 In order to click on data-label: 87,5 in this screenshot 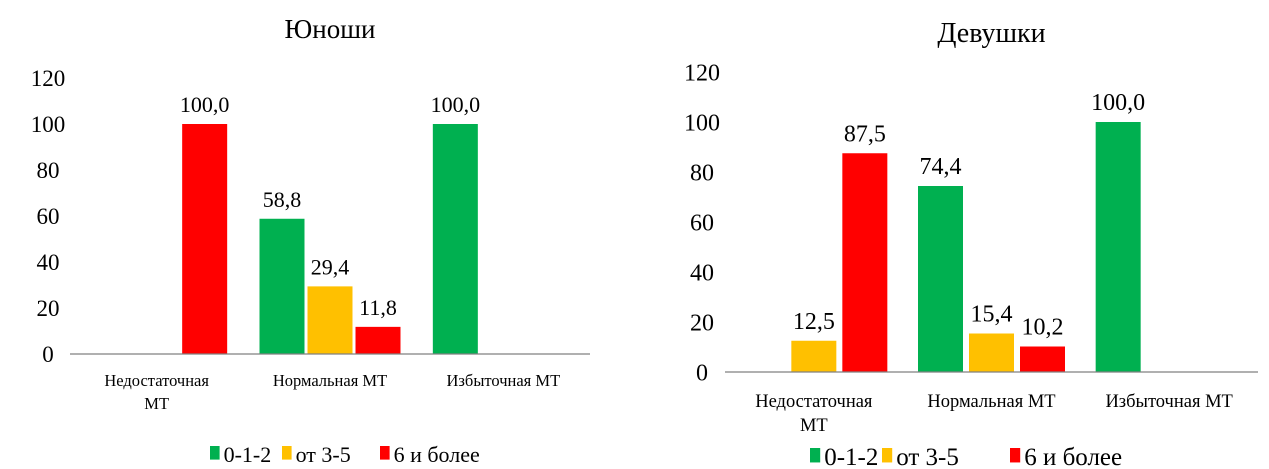, I will do `click(865, 134)`.